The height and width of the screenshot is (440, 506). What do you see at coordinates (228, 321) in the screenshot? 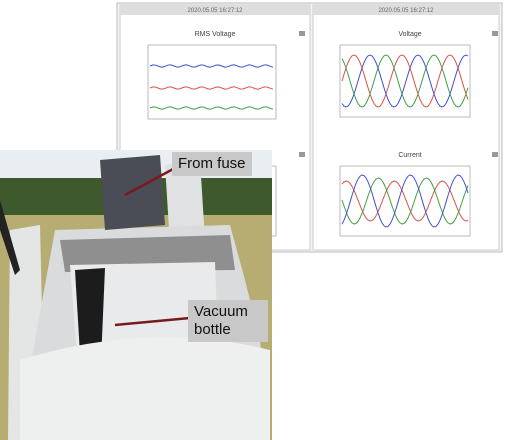
I see `label-vacuum-bottle: Vacuum bottle` at bounding box center [228, 321].